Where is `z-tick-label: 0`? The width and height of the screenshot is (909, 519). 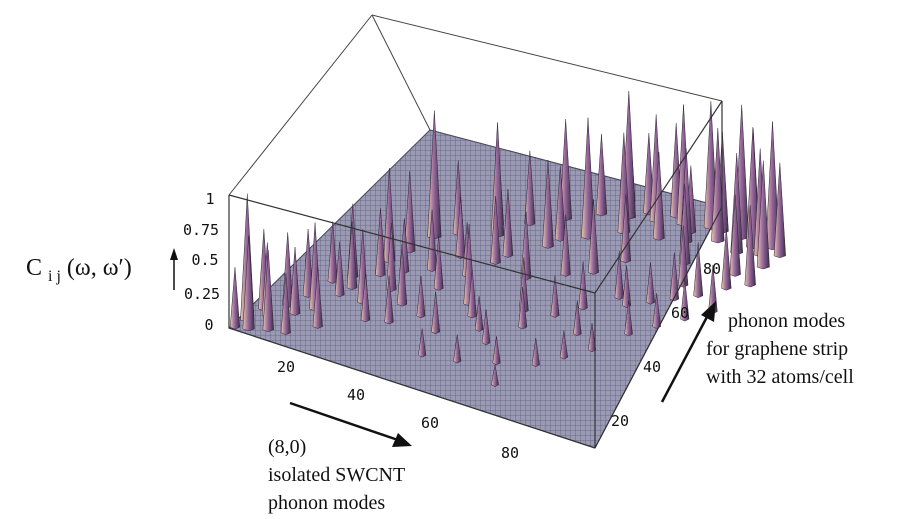
z-tick-label: 0 is located at coordinates (208, 325).